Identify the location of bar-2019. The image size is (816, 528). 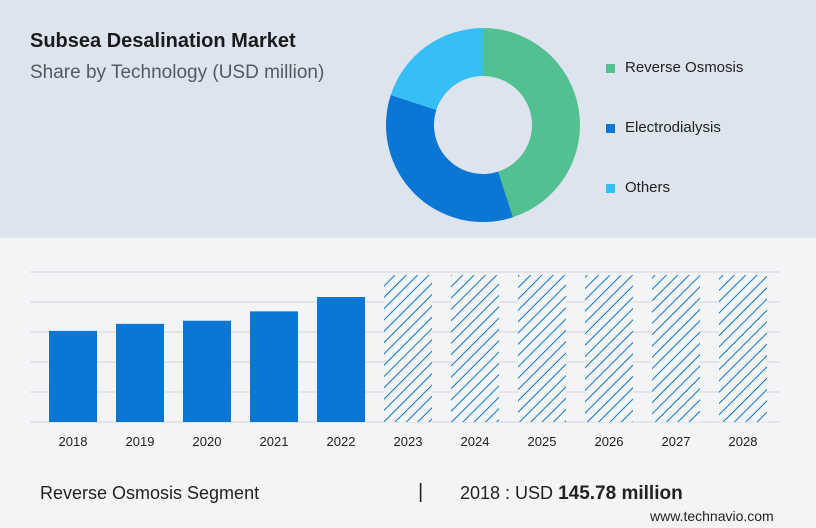
(140, 372).